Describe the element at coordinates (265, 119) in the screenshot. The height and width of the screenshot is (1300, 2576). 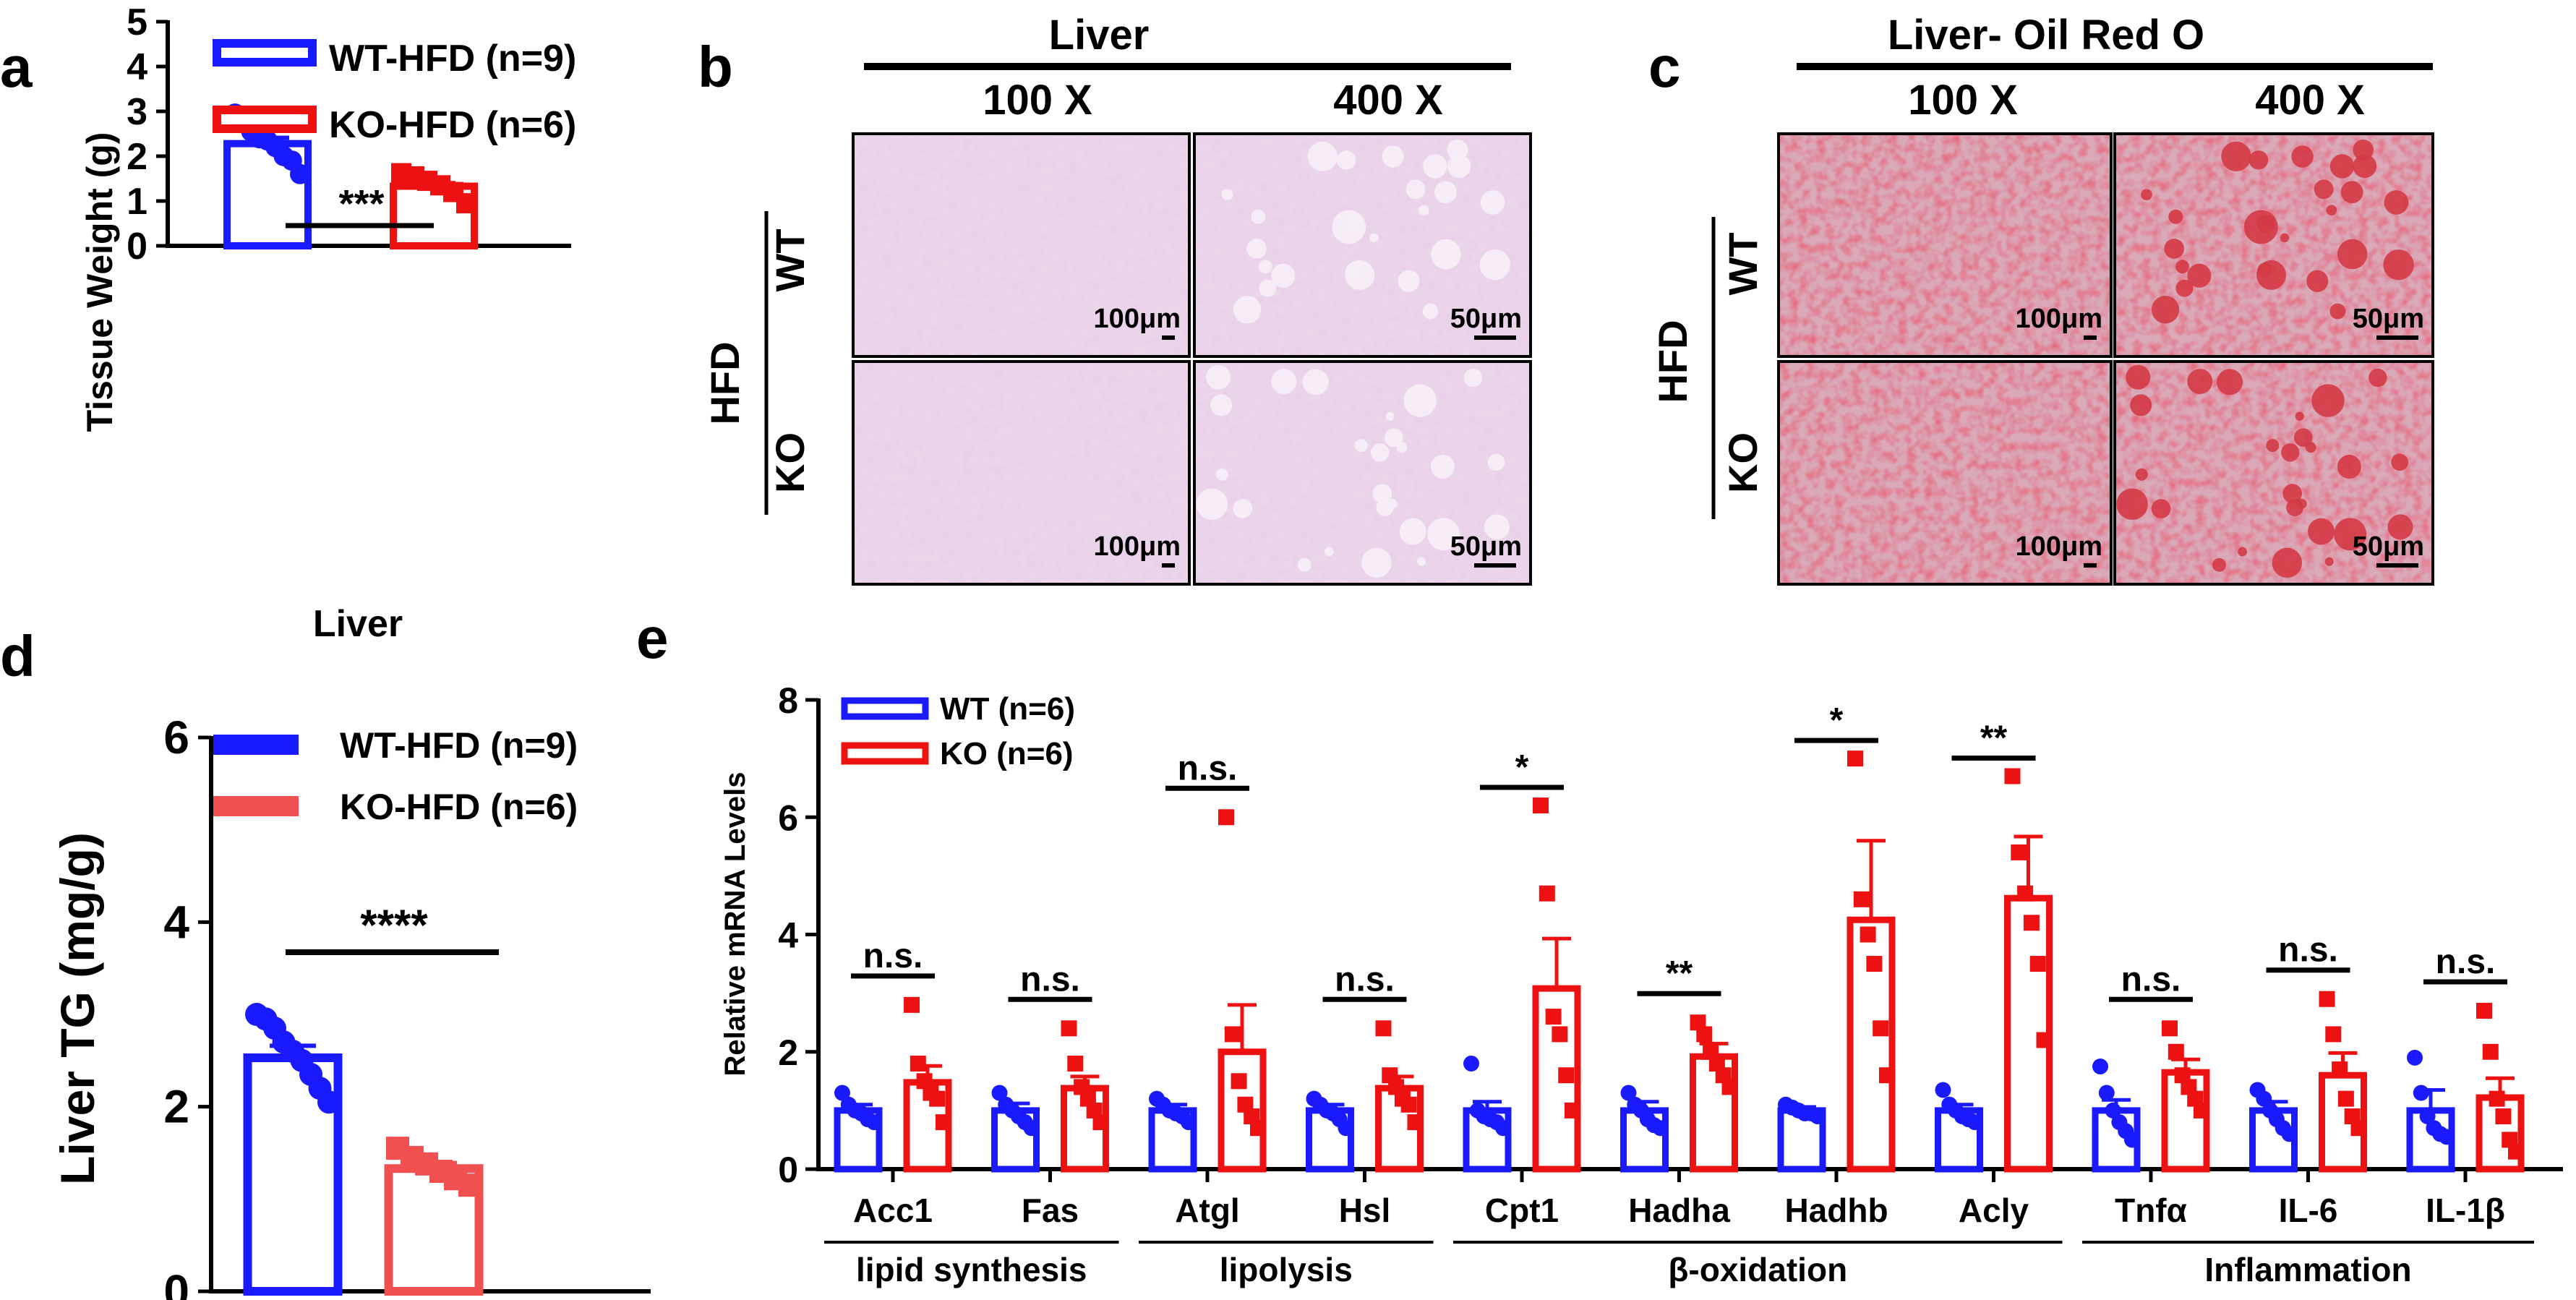
I see `panel-a-legend-swatch` at that location.